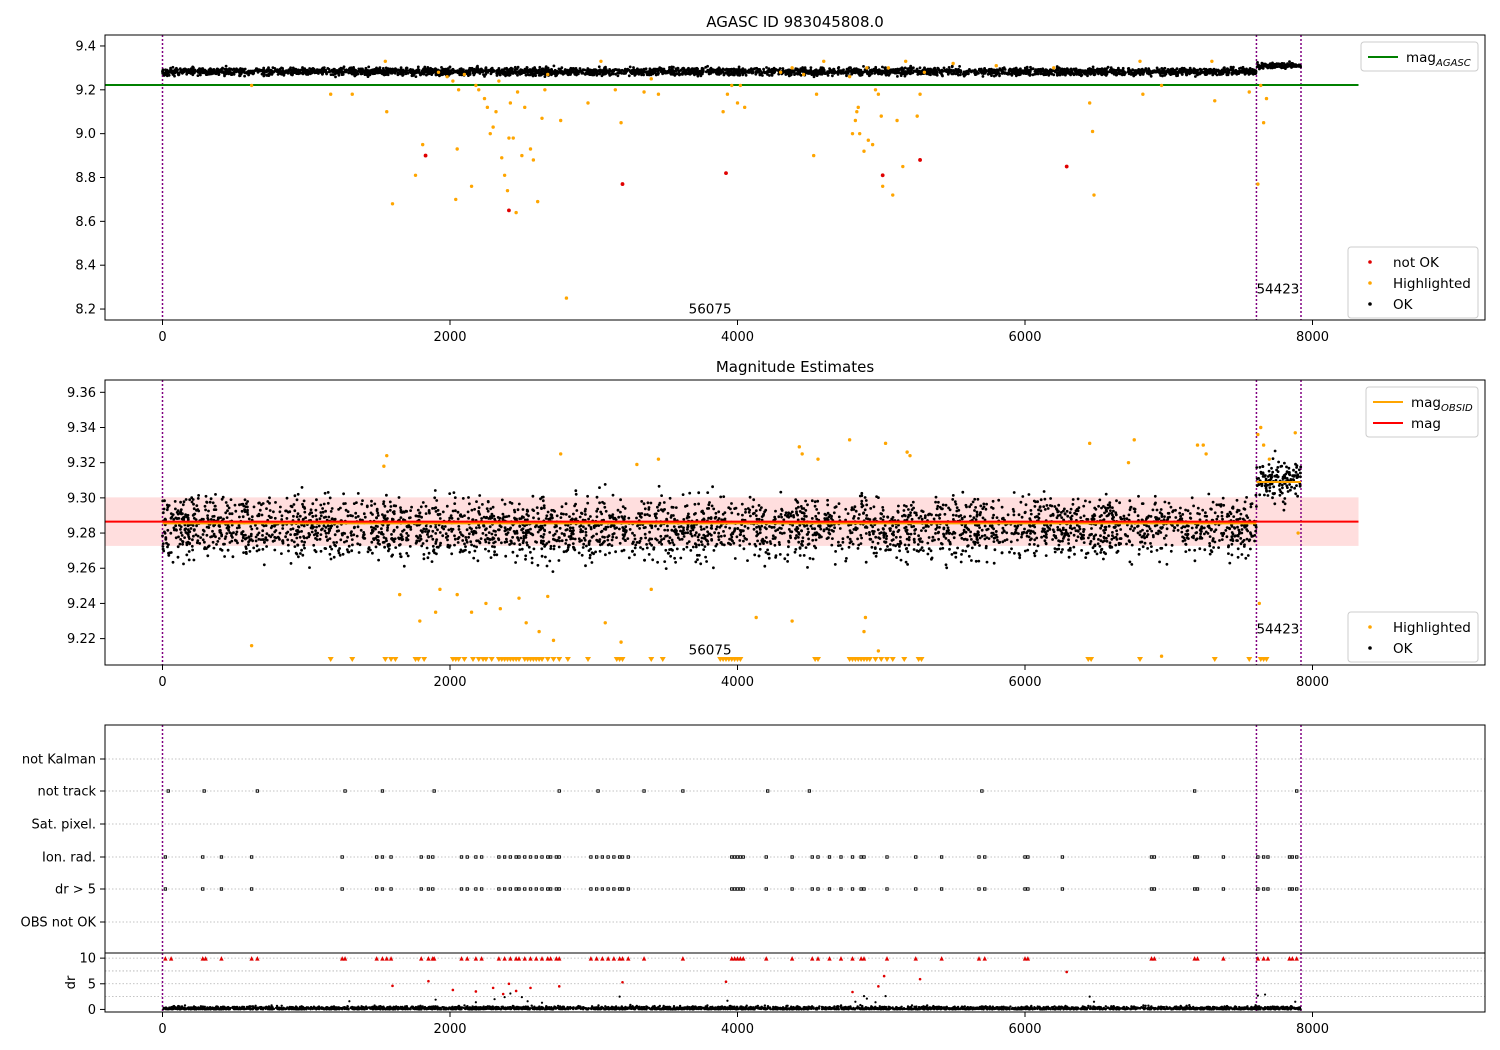  I want to click on x-tick-label: 6000, so click(1024, 337).